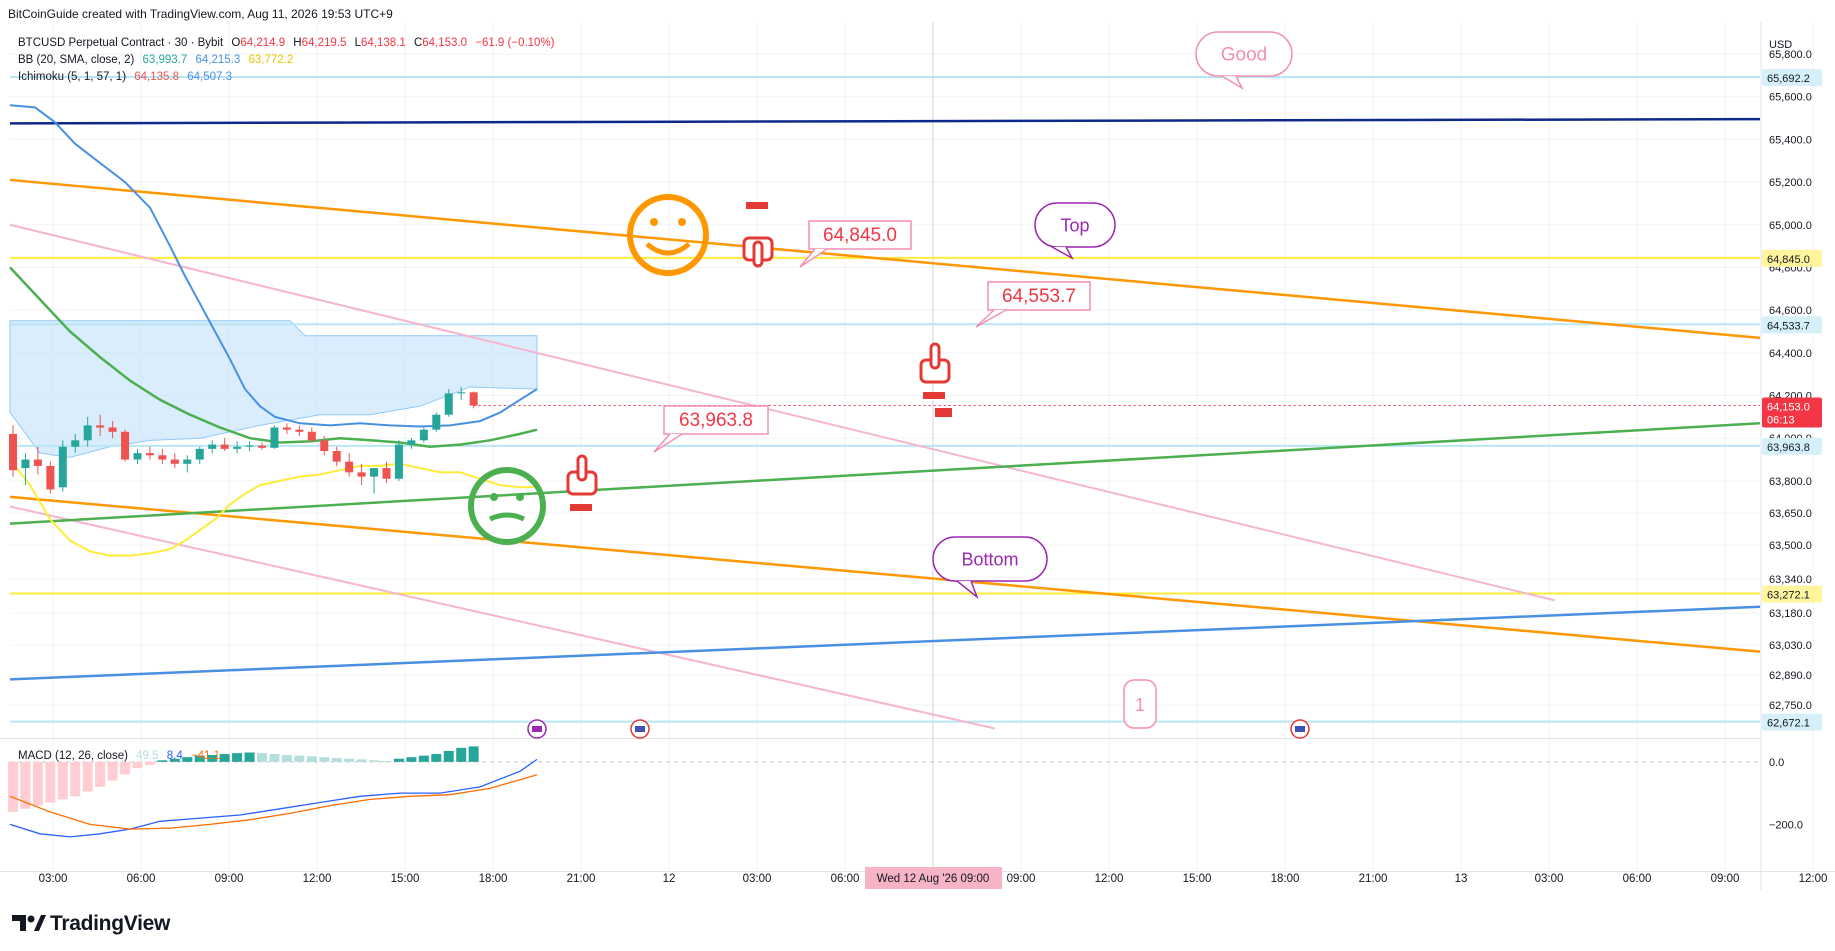 The image size is (1835, 951). Describe the element at coordinates (1074, 225) in the screenshot. I see `callout-top-label: Top` at that location.